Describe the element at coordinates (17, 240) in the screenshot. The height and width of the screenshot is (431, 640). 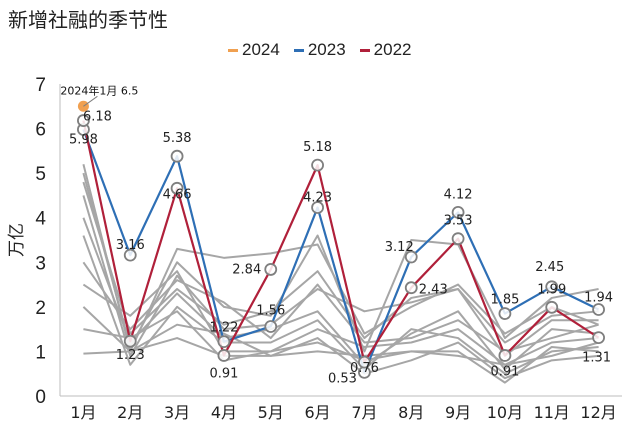
I see `y-axis-label: 万亿` at that location.